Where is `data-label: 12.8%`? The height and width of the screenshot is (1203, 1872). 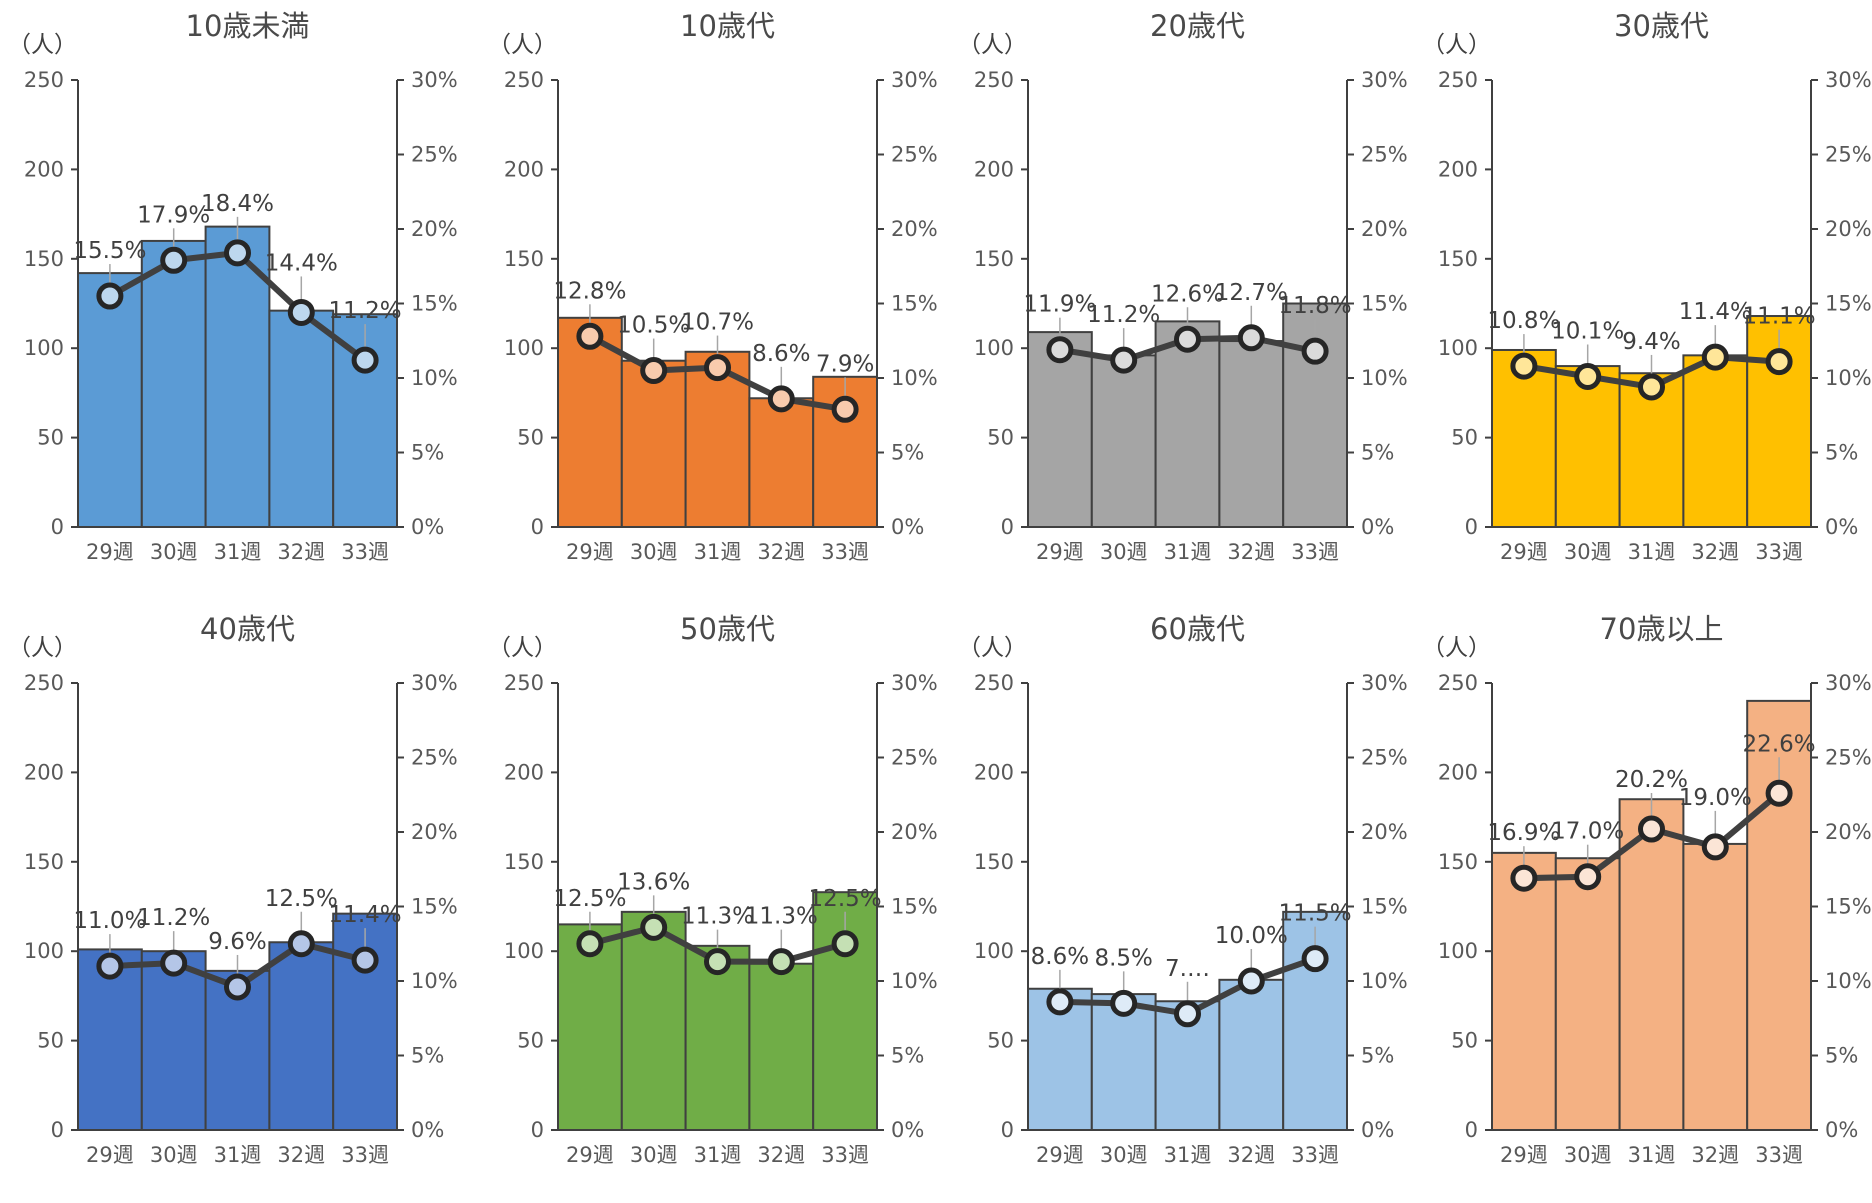 data-label: 12.8% is located at coordinates (589, 291).